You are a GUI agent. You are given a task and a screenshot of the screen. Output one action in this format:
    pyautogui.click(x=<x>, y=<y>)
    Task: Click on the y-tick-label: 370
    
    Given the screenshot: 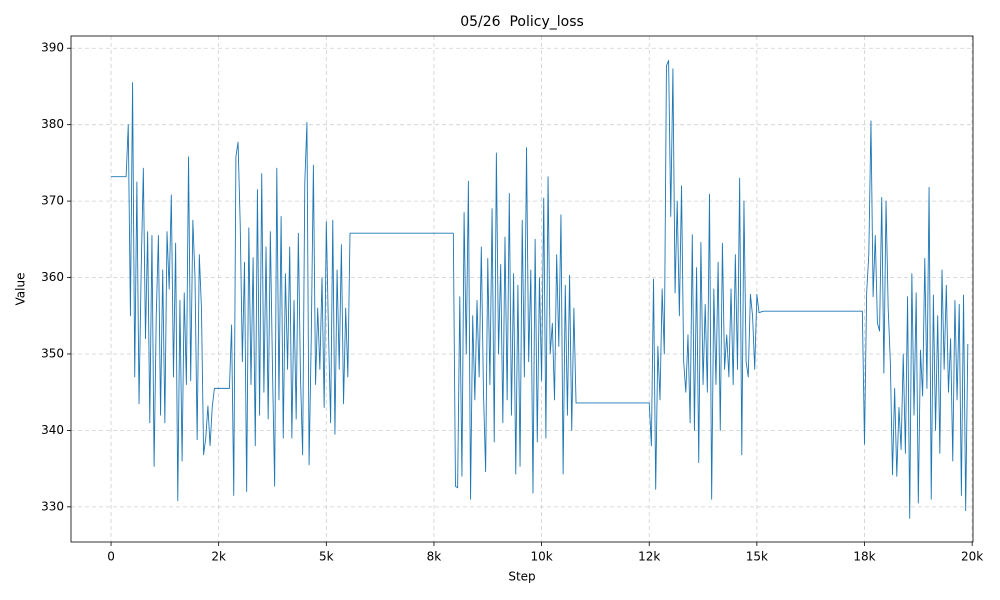 What is the action you would take?
    pyautogui.click(x=52, y=201)
    